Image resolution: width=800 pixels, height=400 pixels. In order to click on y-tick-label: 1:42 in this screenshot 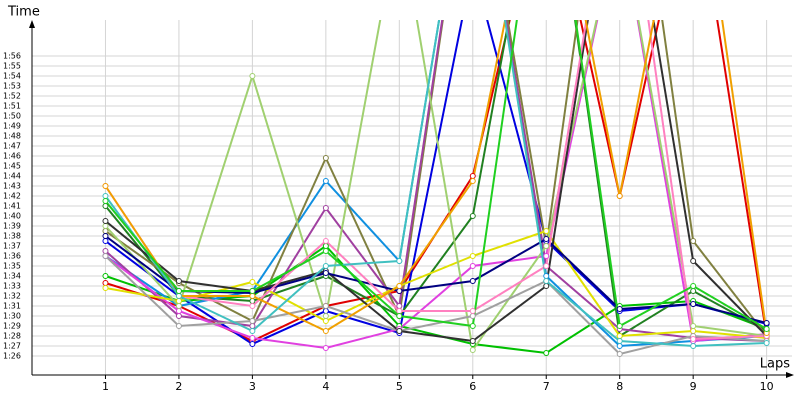, I will do `click(12, 196)`.